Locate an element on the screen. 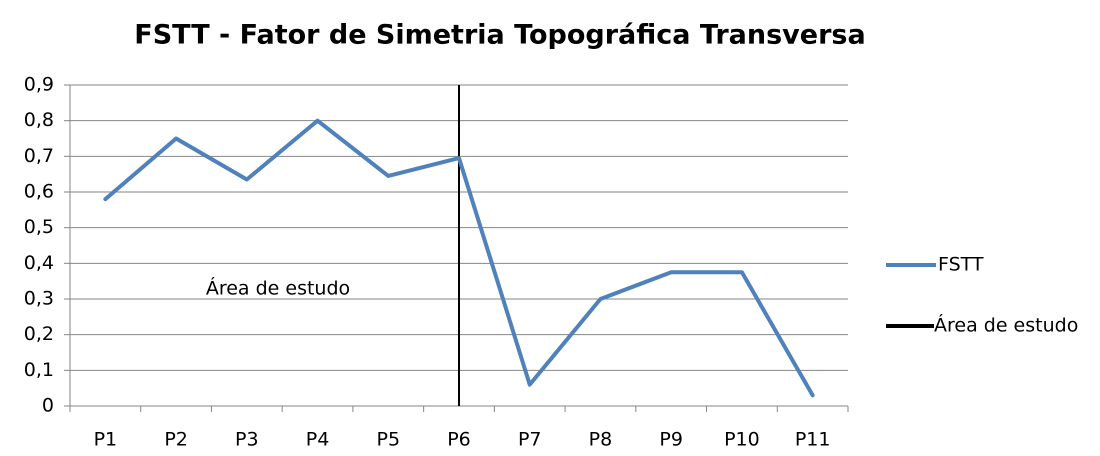 Image resolution: width=1100 pixels, height=456 pixels. legend-label: Área de estudo is located at coordinates (1006, 325).